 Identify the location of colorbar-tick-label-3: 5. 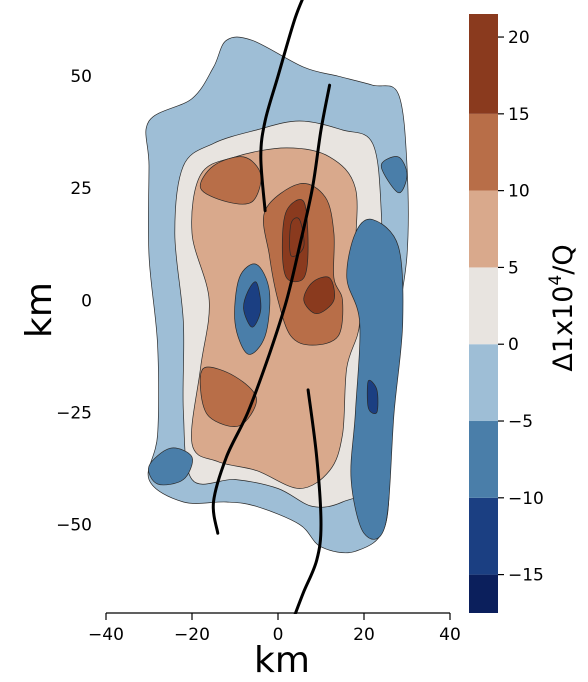
(513, 268).